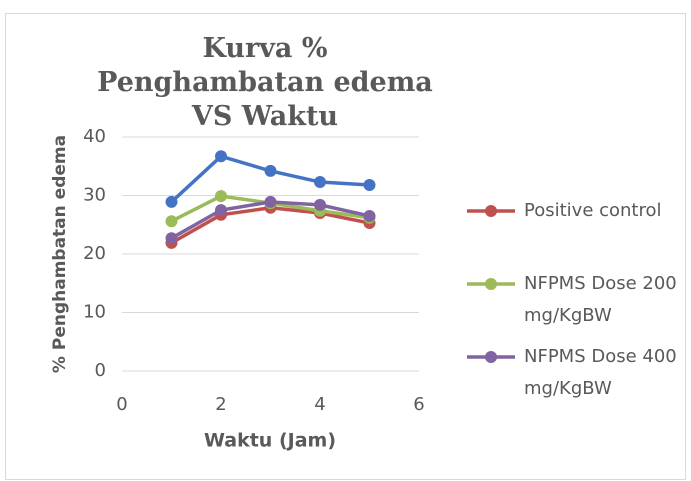  I want to click on legend-label: Positive control, so click(593, 210).